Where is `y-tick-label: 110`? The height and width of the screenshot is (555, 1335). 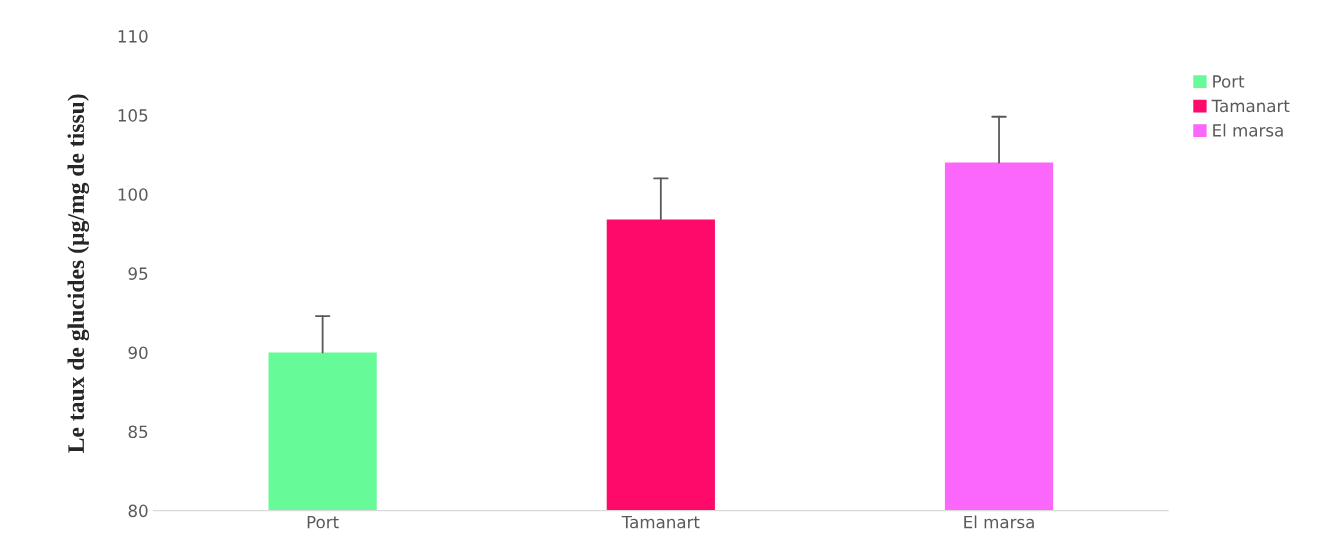
y-tick-label: 110 is located at coordinates (133, 36).